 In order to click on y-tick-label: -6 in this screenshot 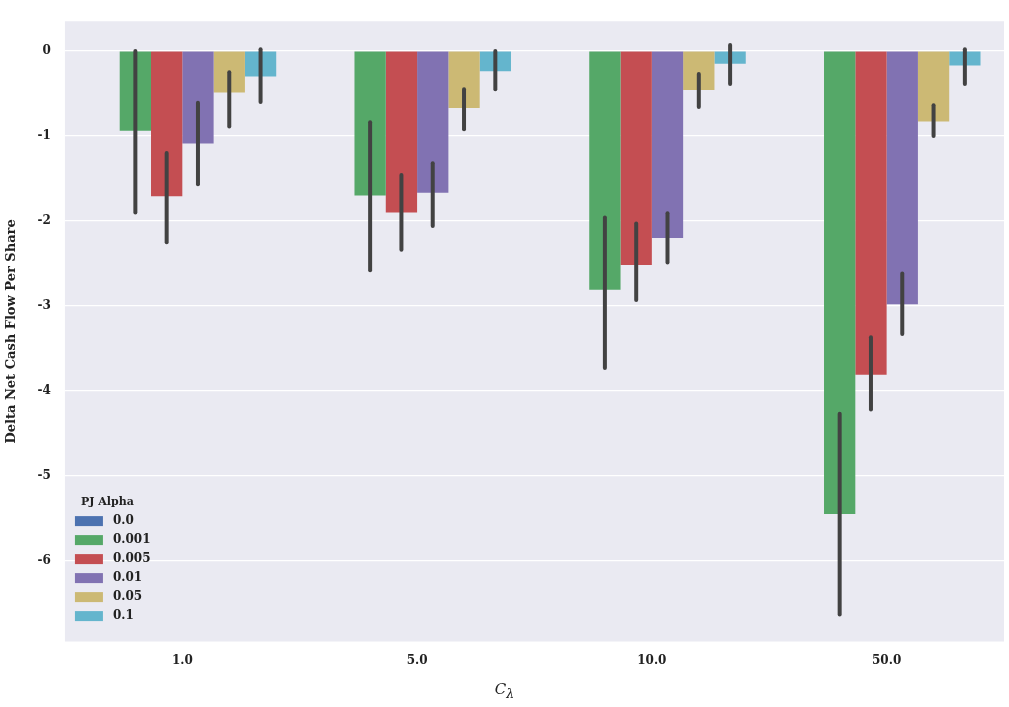, I will do `click(44, 559)`.